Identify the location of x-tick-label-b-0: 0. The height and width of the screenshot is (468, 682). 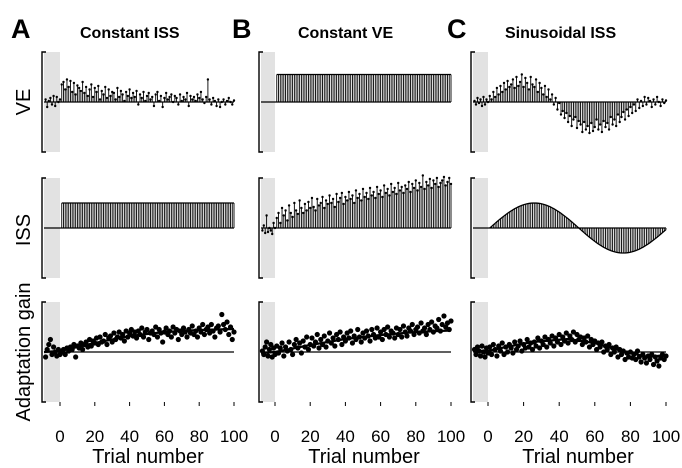
(274, 436).